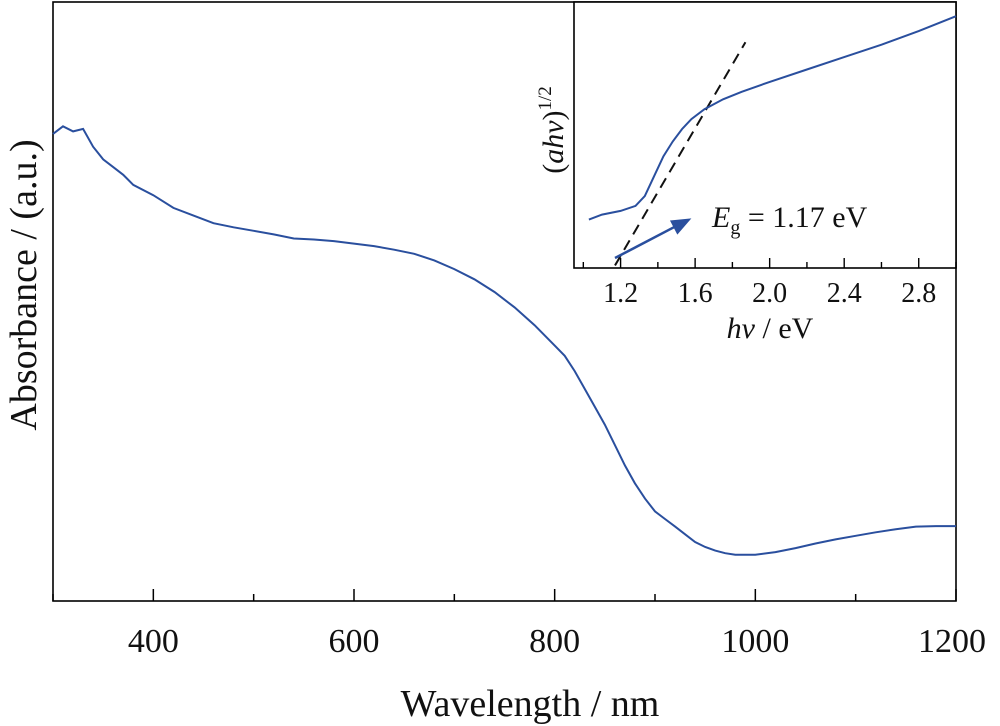 The image size is (1000, 726). I want to click on main-x-tick-label: 1200, so click(952, 641).